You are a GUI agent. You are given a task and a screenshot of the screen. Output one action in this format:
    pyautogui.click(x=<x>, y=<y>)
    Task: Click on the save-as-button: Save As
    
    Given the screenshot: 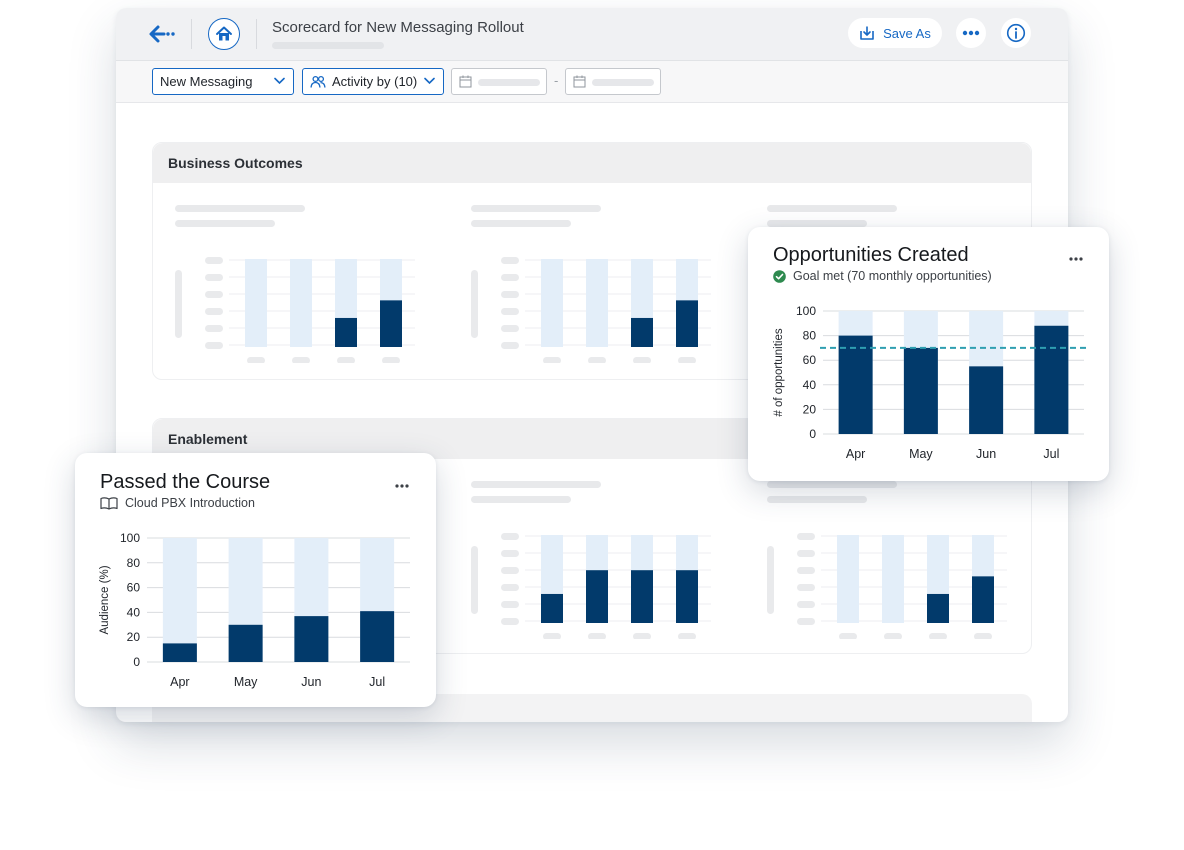 What is the action you would take?
    pyautogui.click(x=895, y=33)
    